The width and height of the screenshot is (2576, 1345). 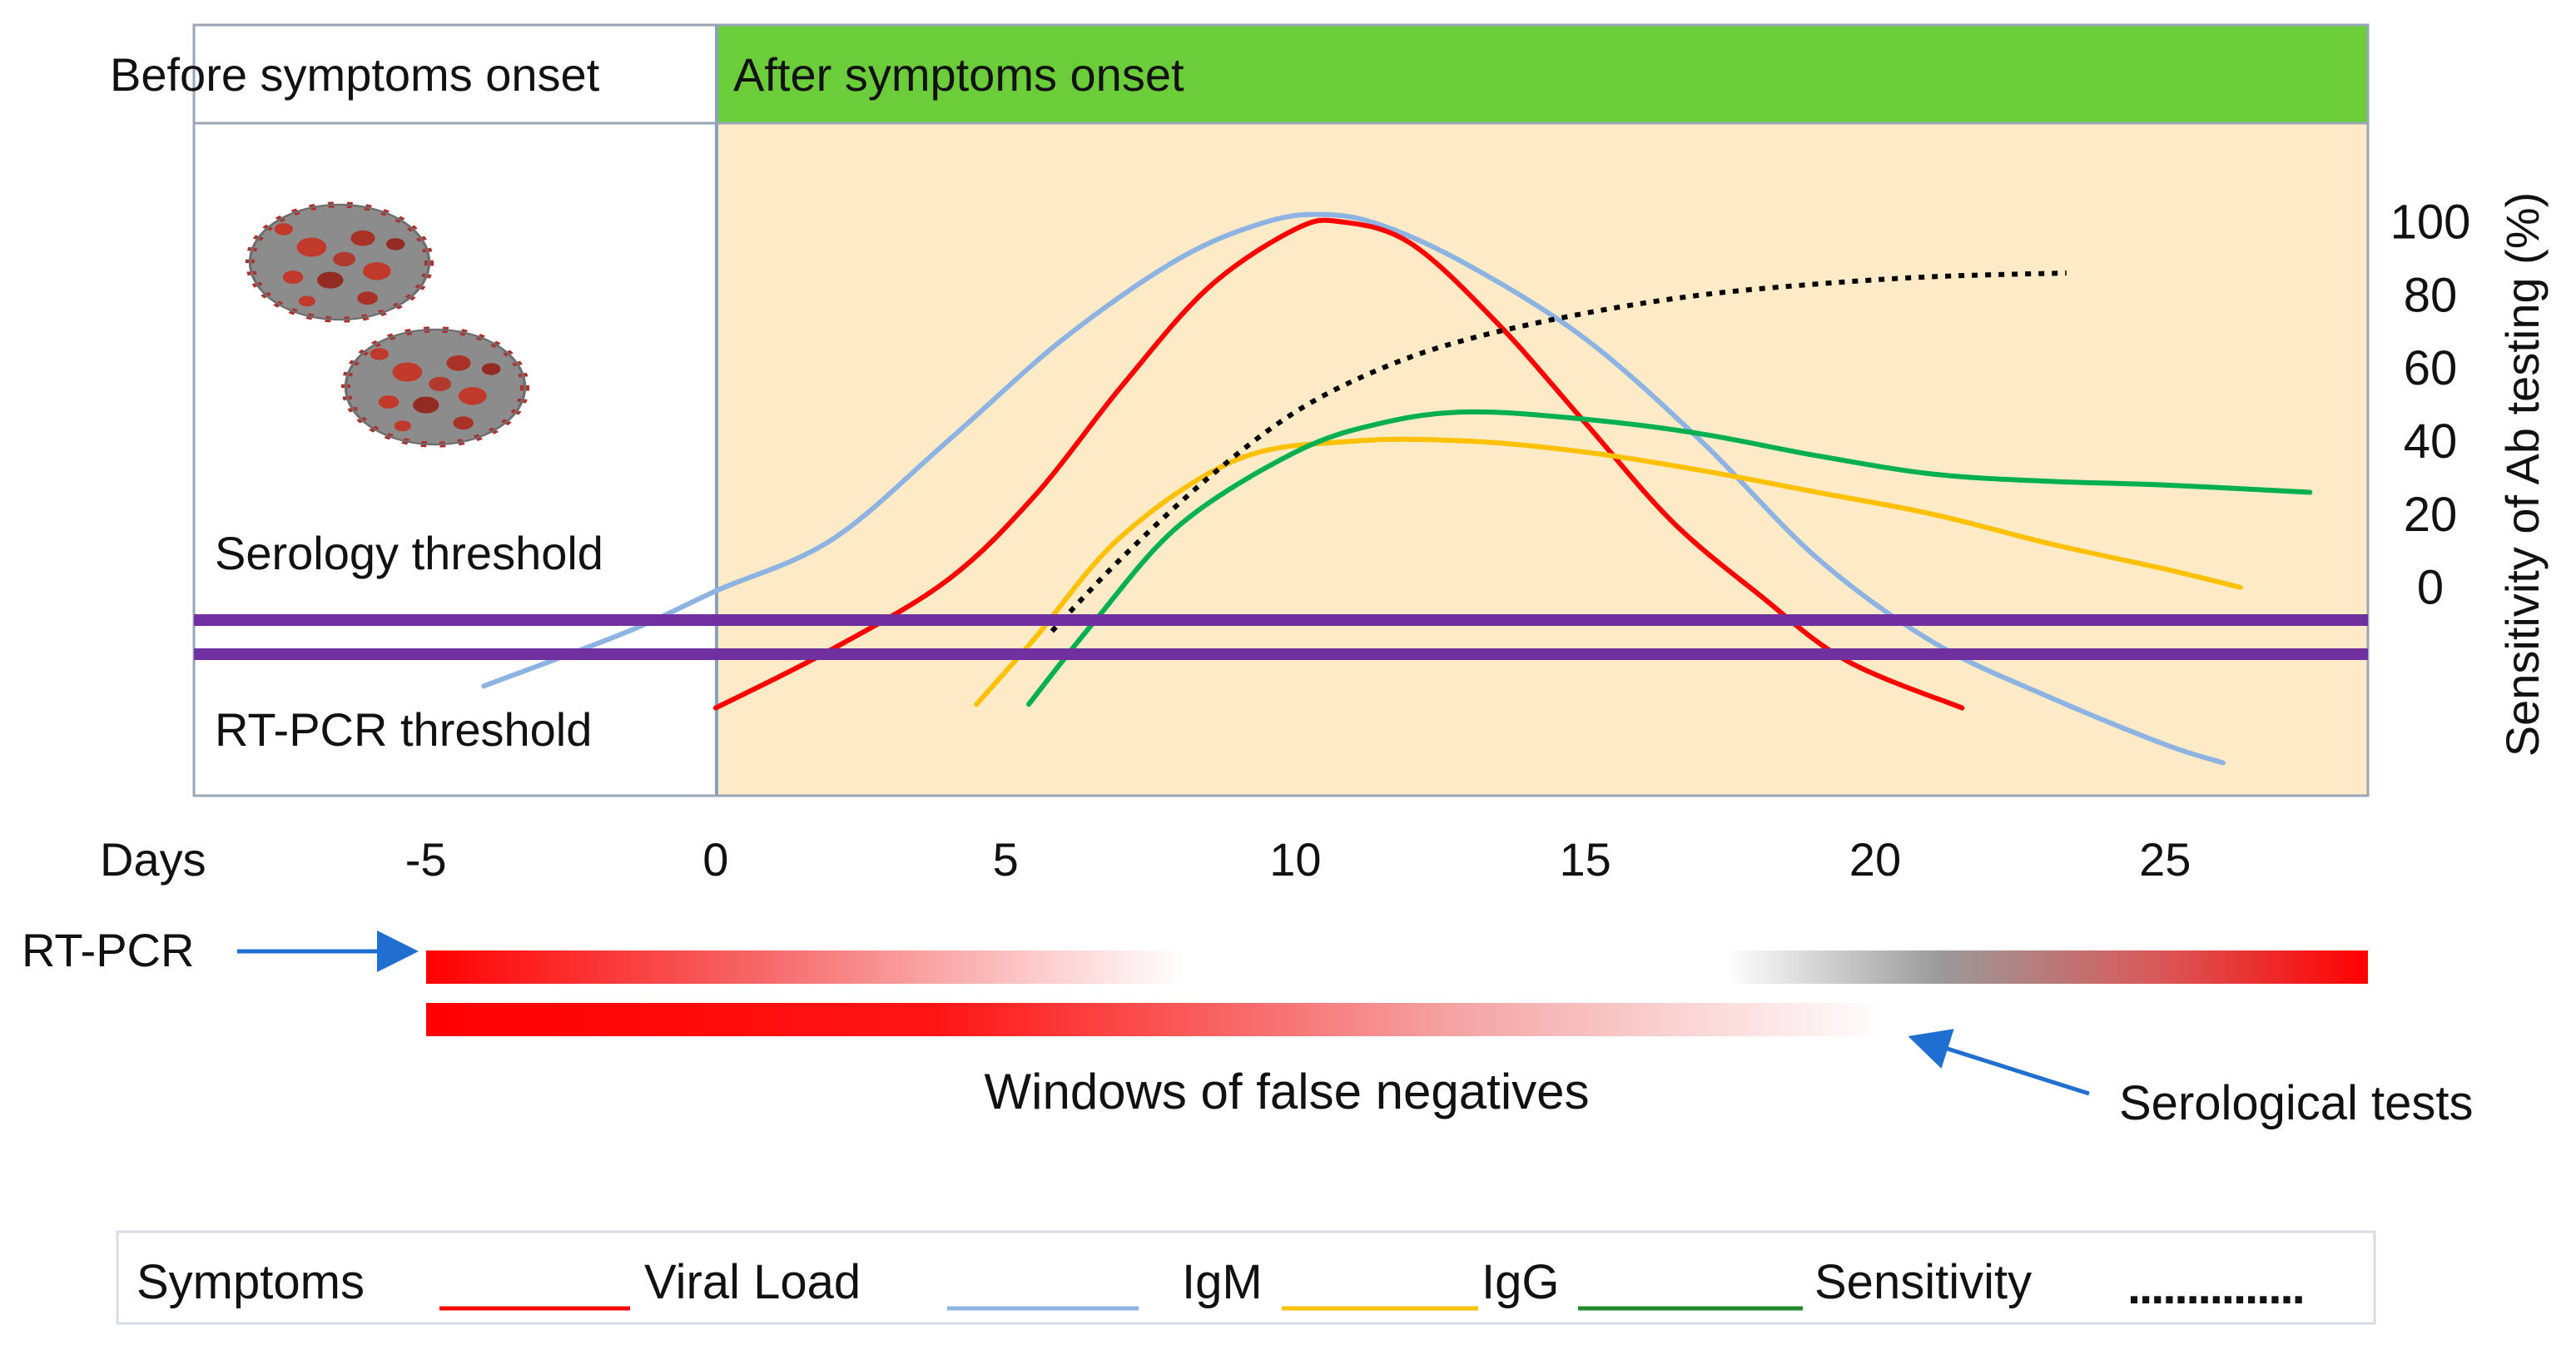 What do you see at coordinates (752, 1282) in the screenshot?
I see `legend-viral-load-label: Viral Load` at bounding box center [752, 1282].